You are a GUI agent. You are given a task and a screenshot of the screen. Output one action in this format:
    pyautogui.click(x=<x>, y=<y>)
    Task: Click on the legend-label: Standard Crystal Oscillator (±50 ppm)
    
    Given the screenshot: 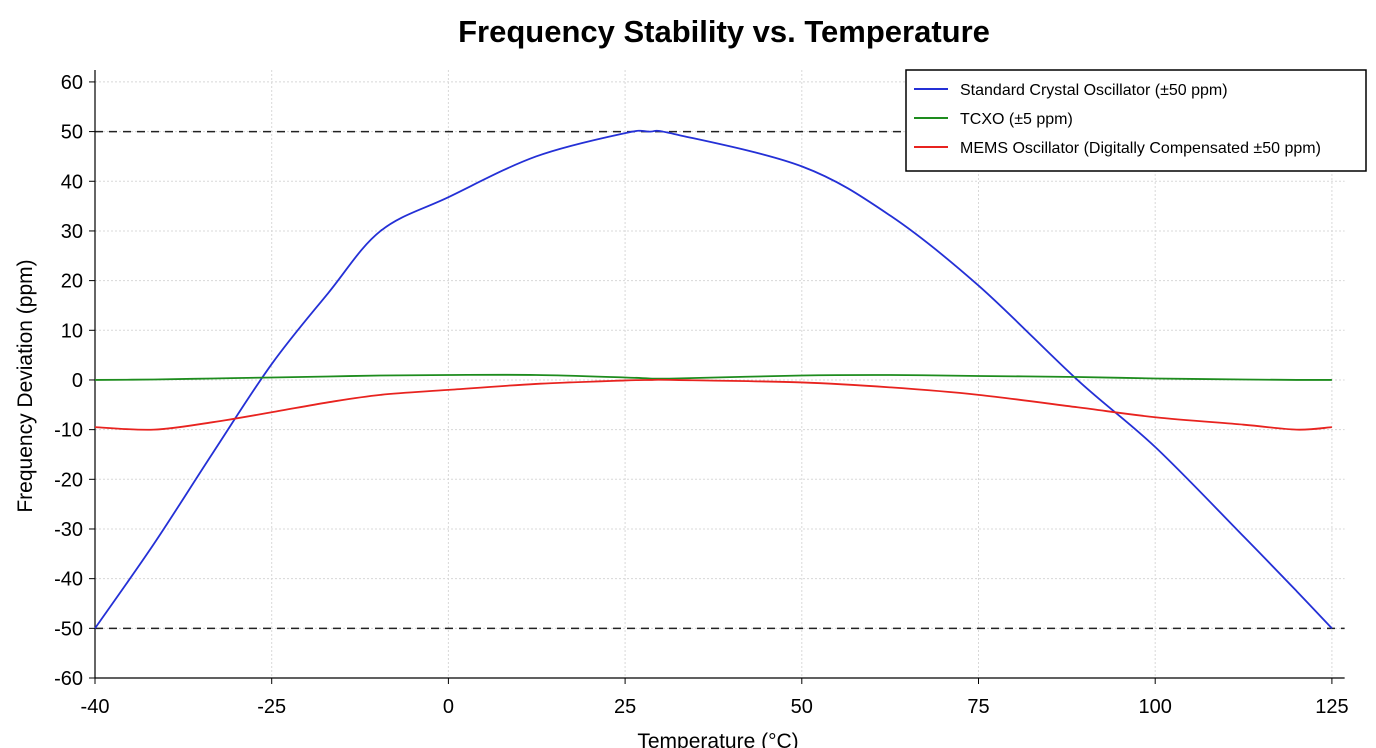 What is the action you would take?
    pyautogui.click(x=1094, y=90)
    